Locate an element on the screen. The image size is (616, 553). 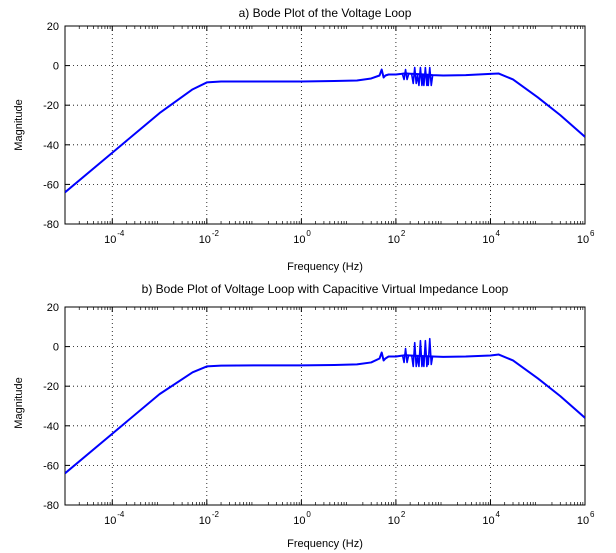
chart-b-ytick-label: -60 is located at coordinates (51, 466).